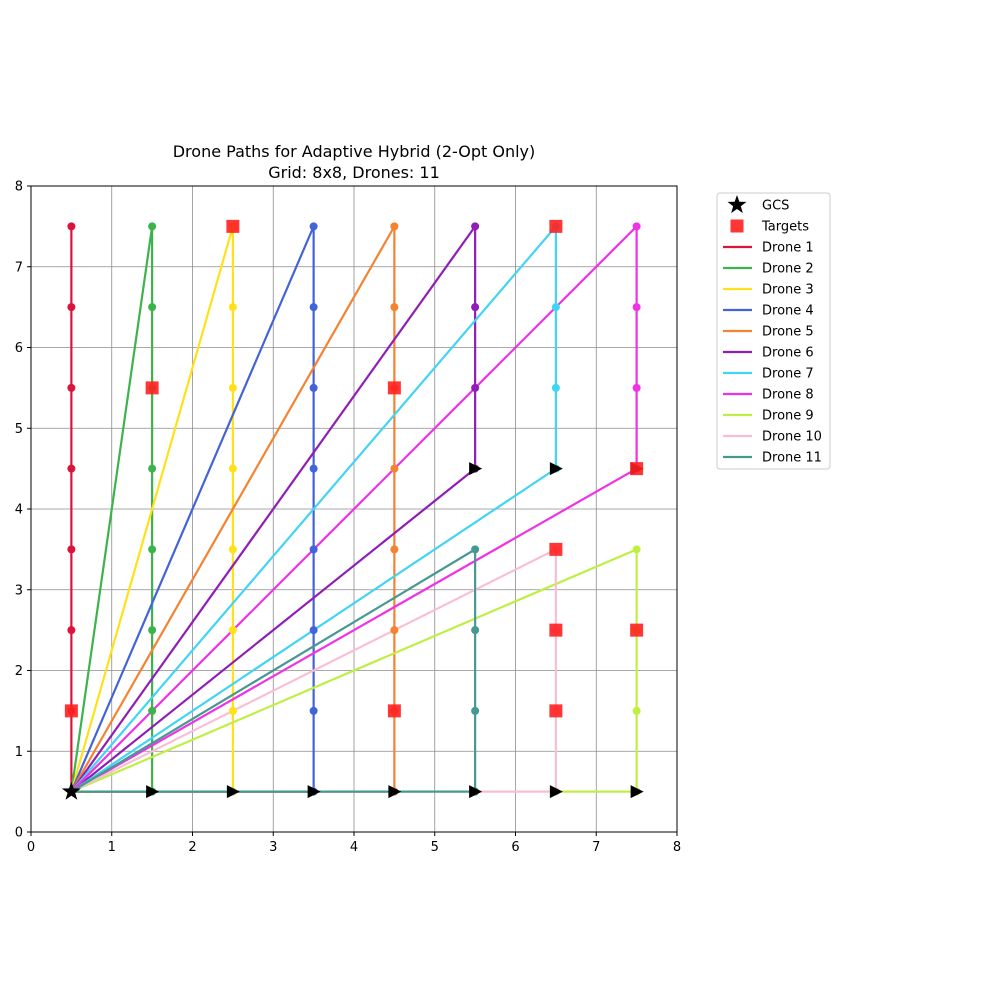  I want to click on y-tick-label-6: 6, so click(19, 348).